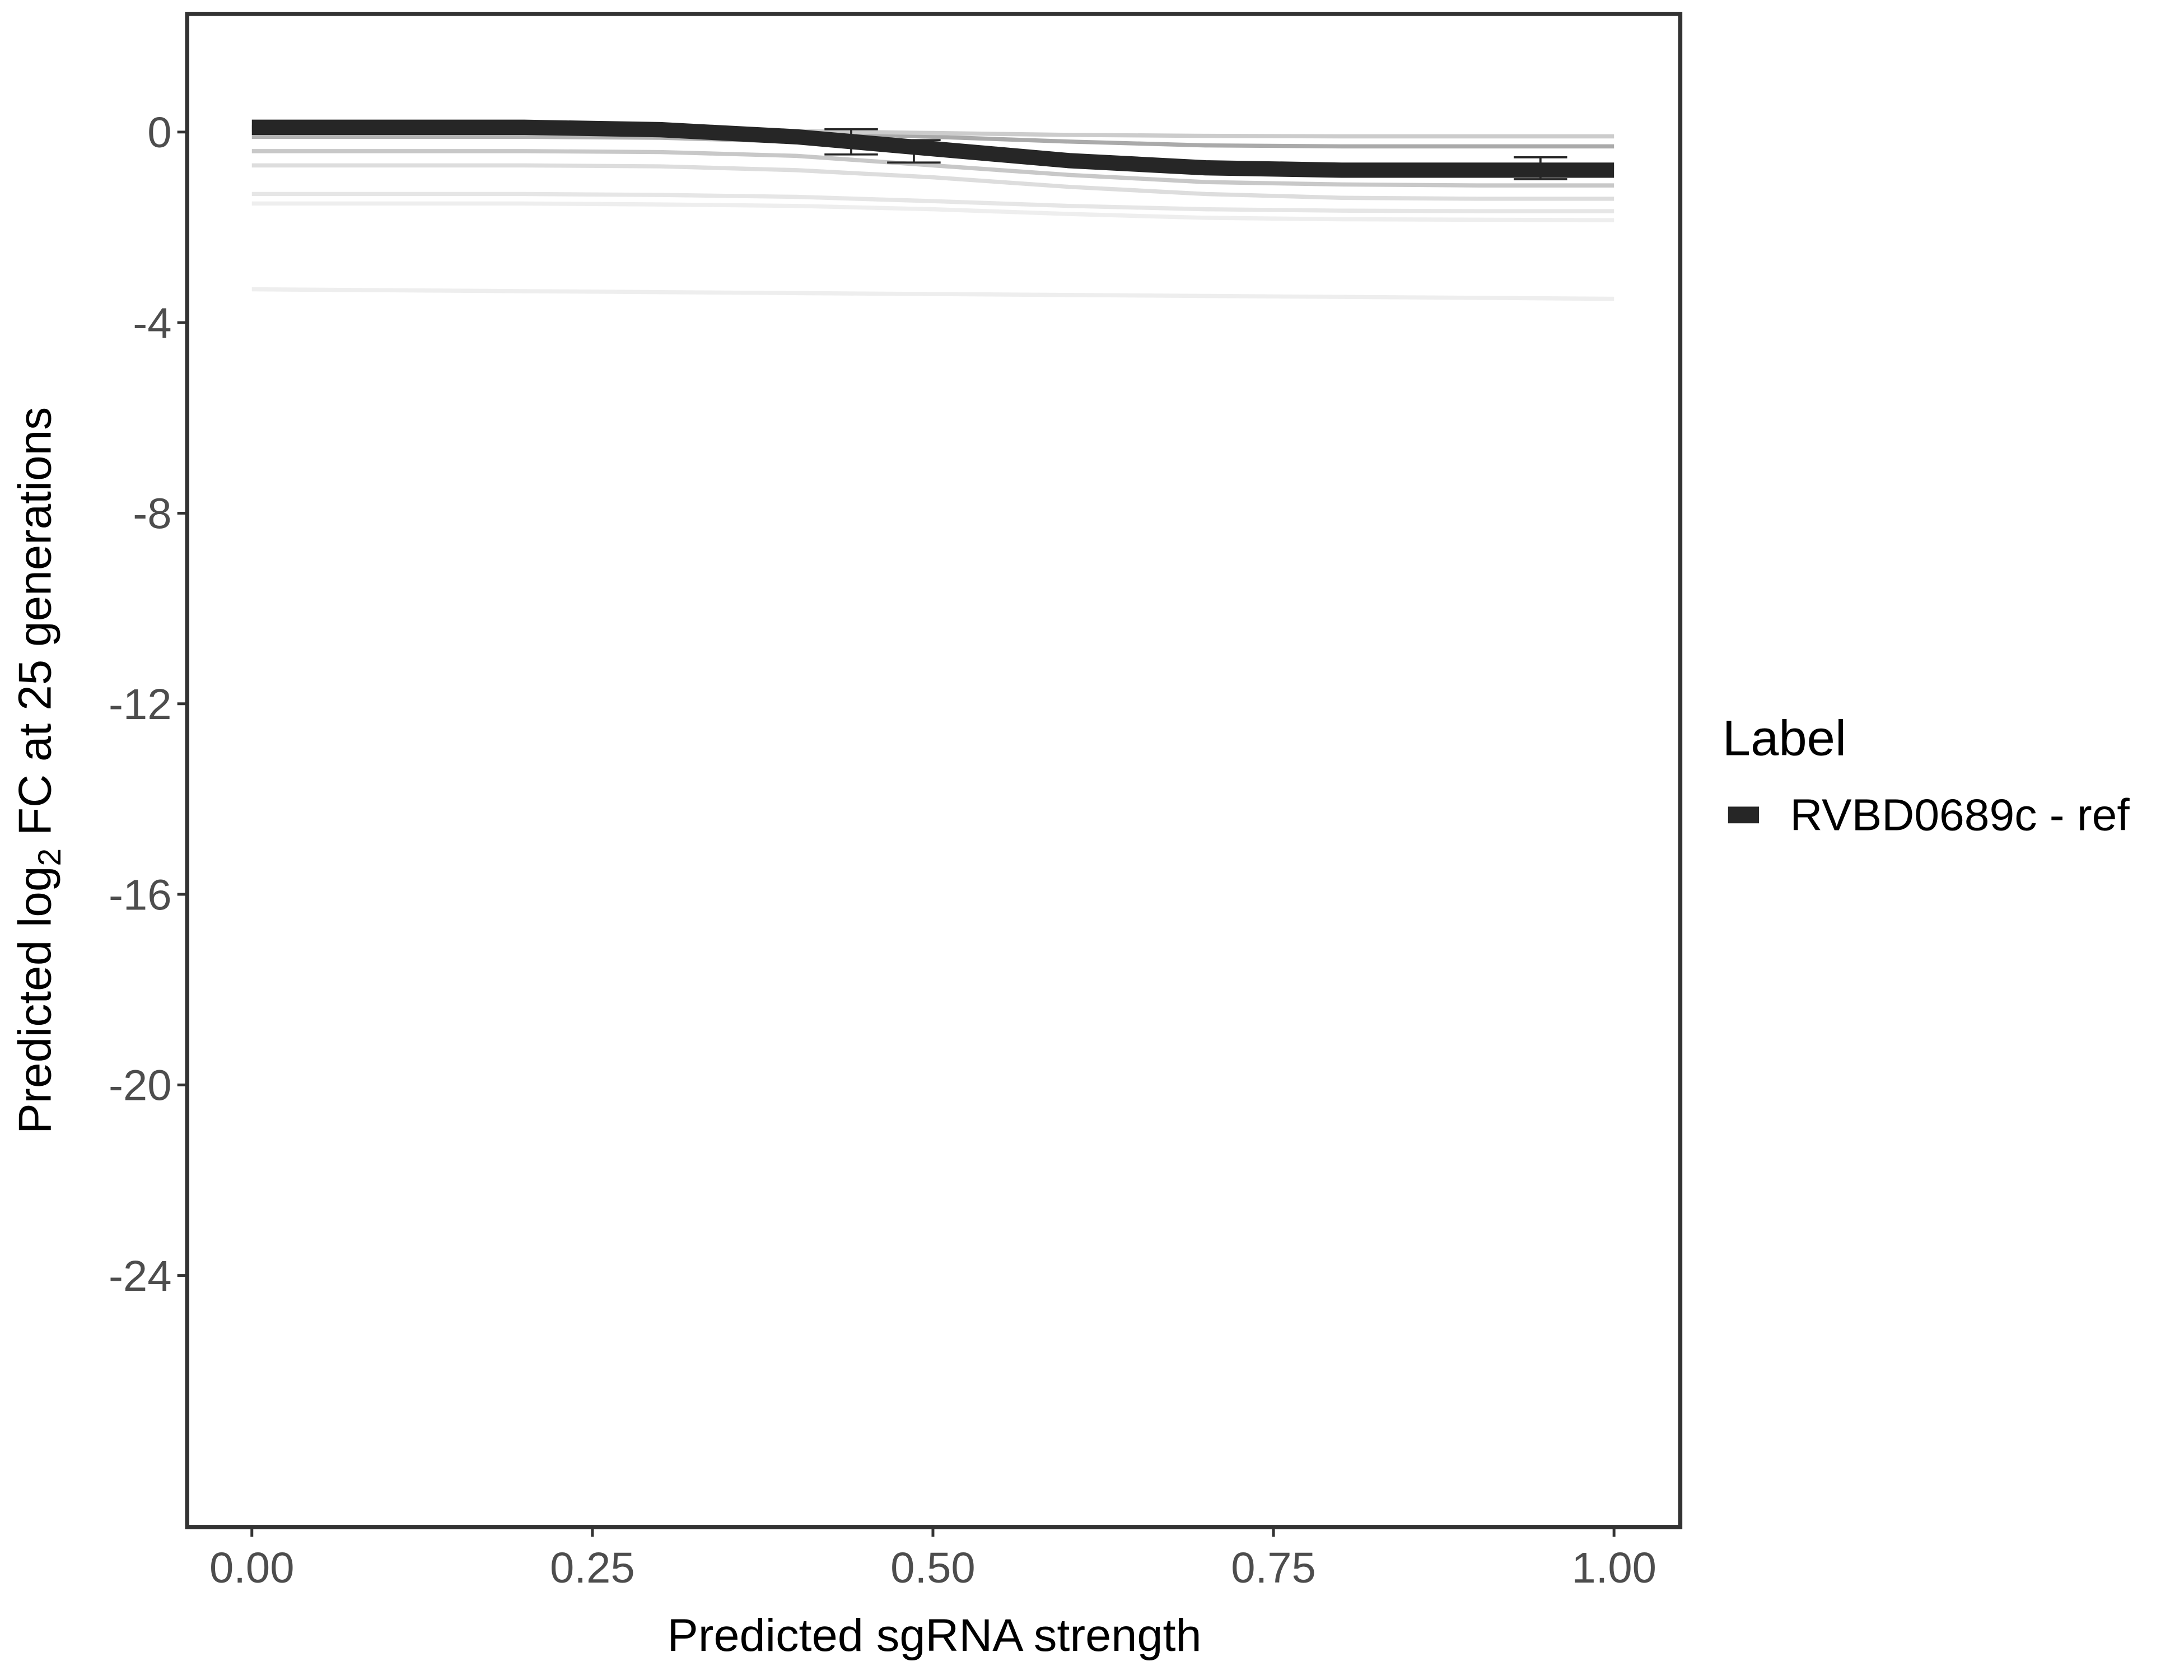  Describe the element at coordinates (152, 324) in the screenshot. I see `y-tick-label: -4` at that location.